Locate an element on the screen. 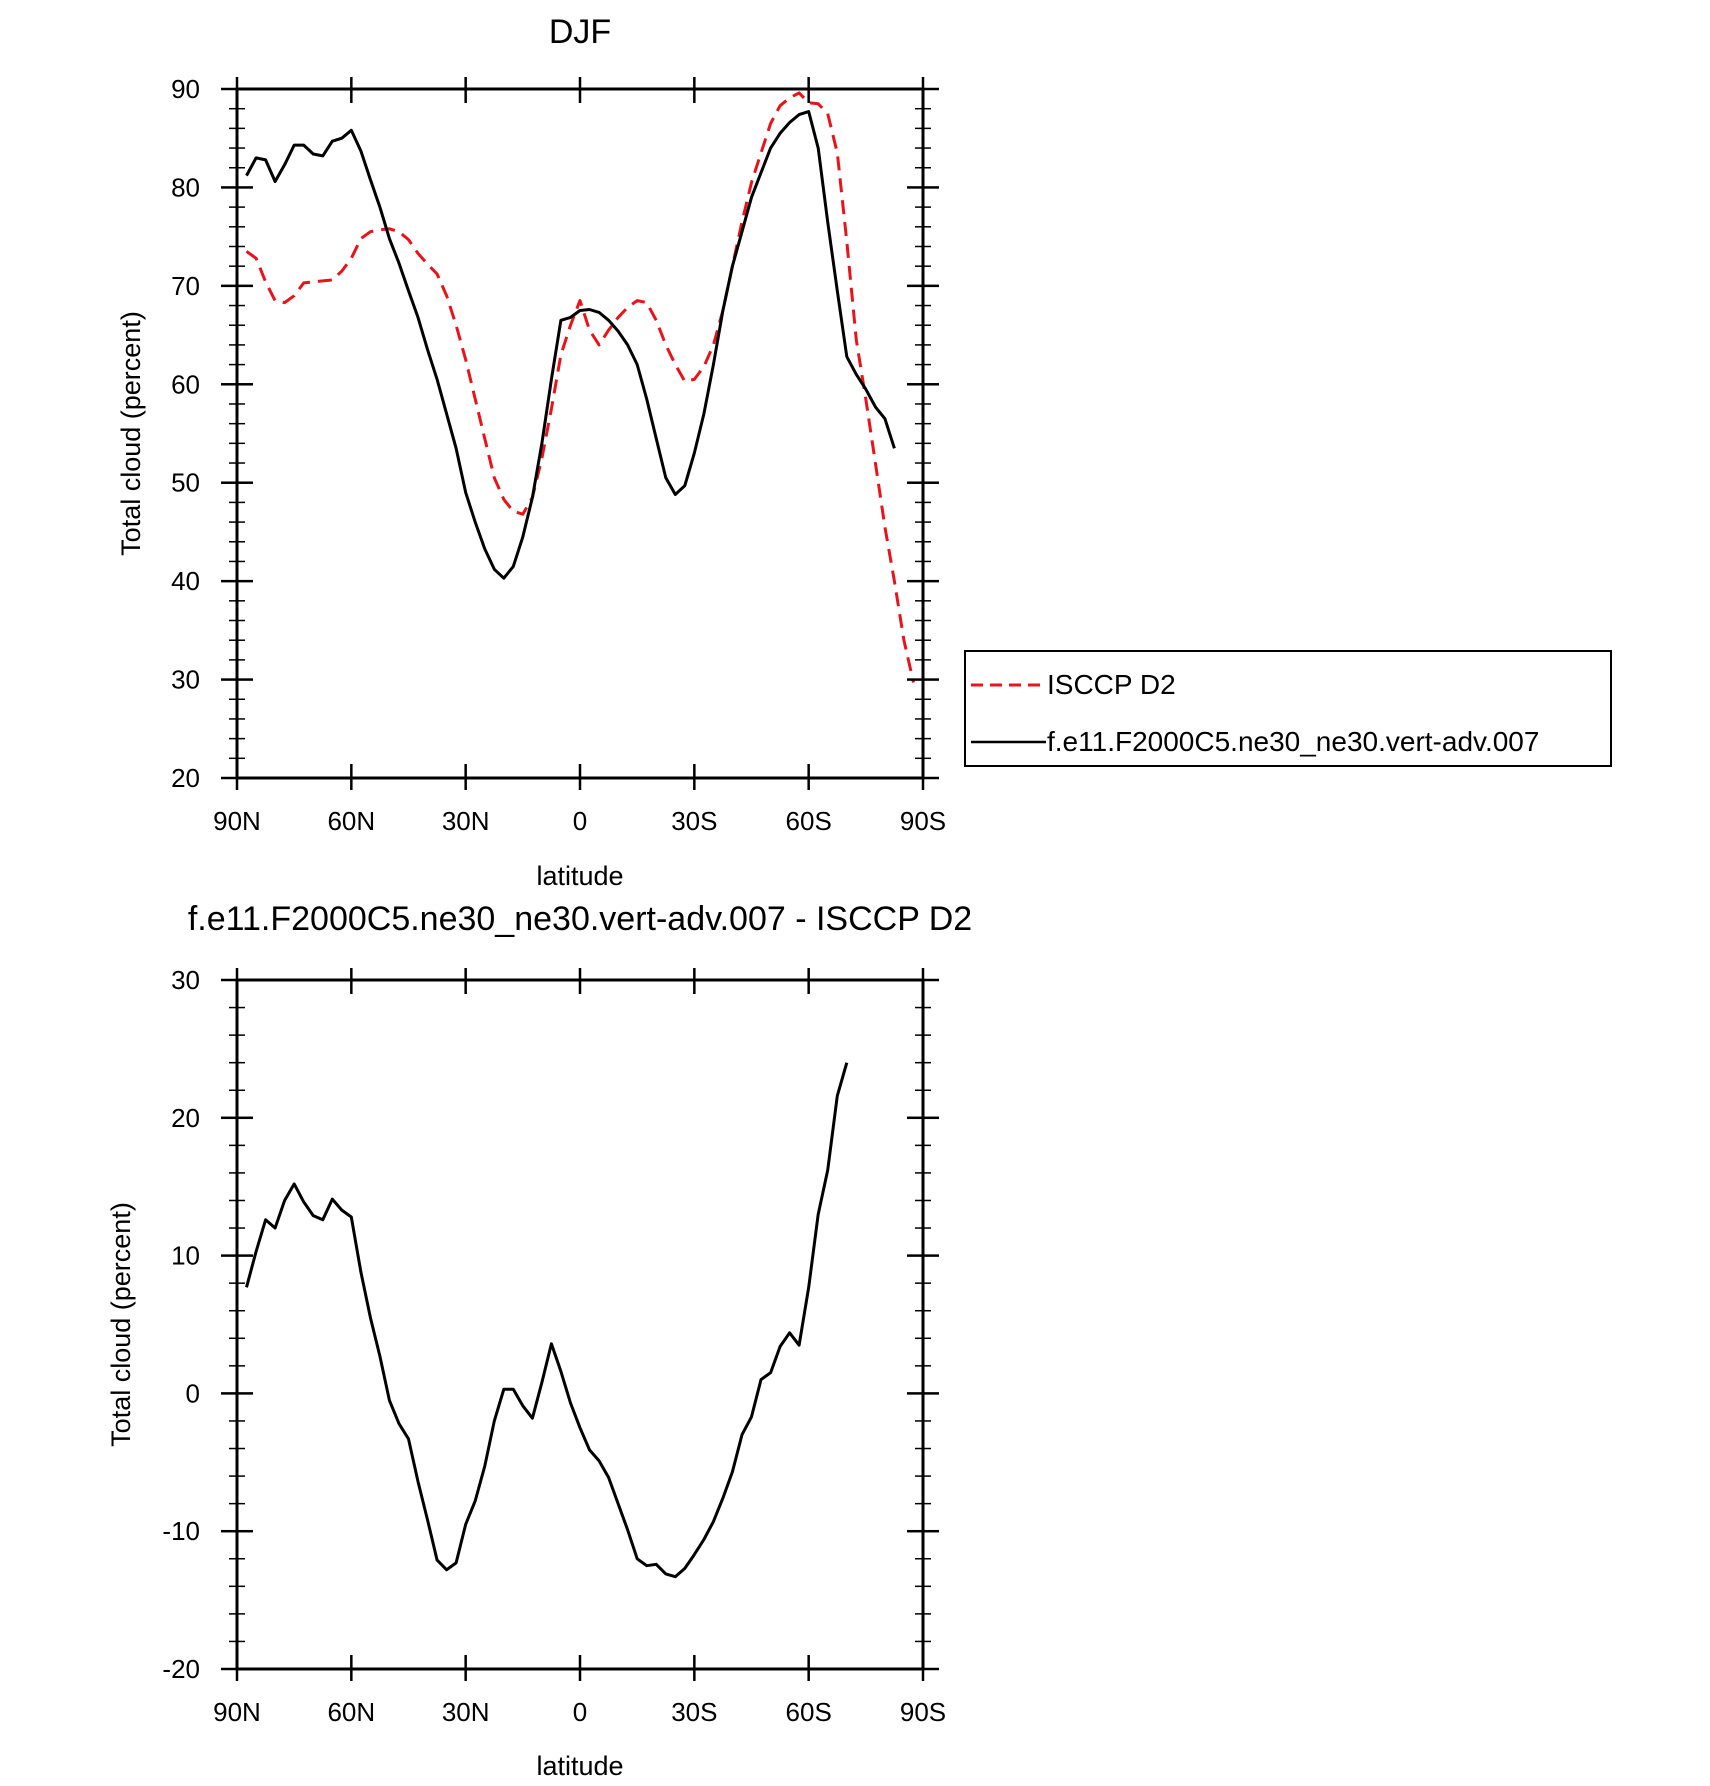  y-tick-label: 40 is located at coordinates (185, 581).